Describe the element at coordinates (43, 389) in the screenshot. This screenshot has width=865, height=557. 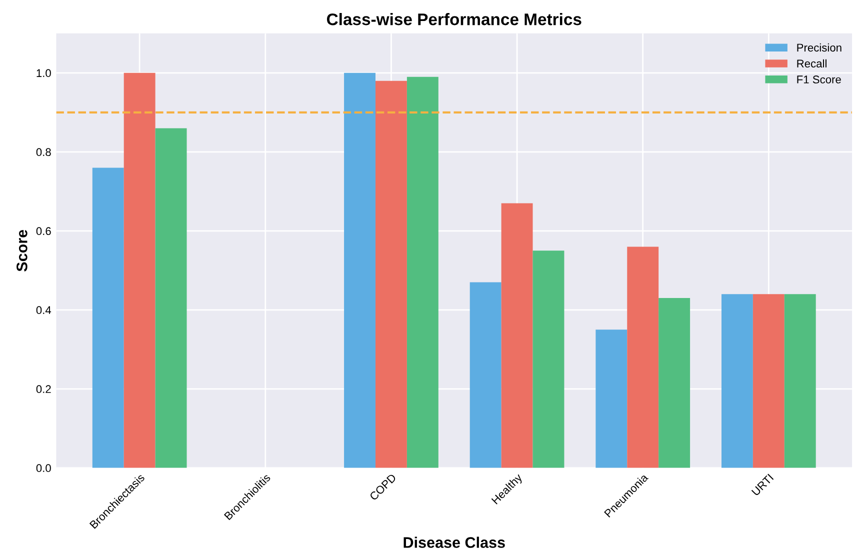
I see `y-tick-label: 0.2` at that location.